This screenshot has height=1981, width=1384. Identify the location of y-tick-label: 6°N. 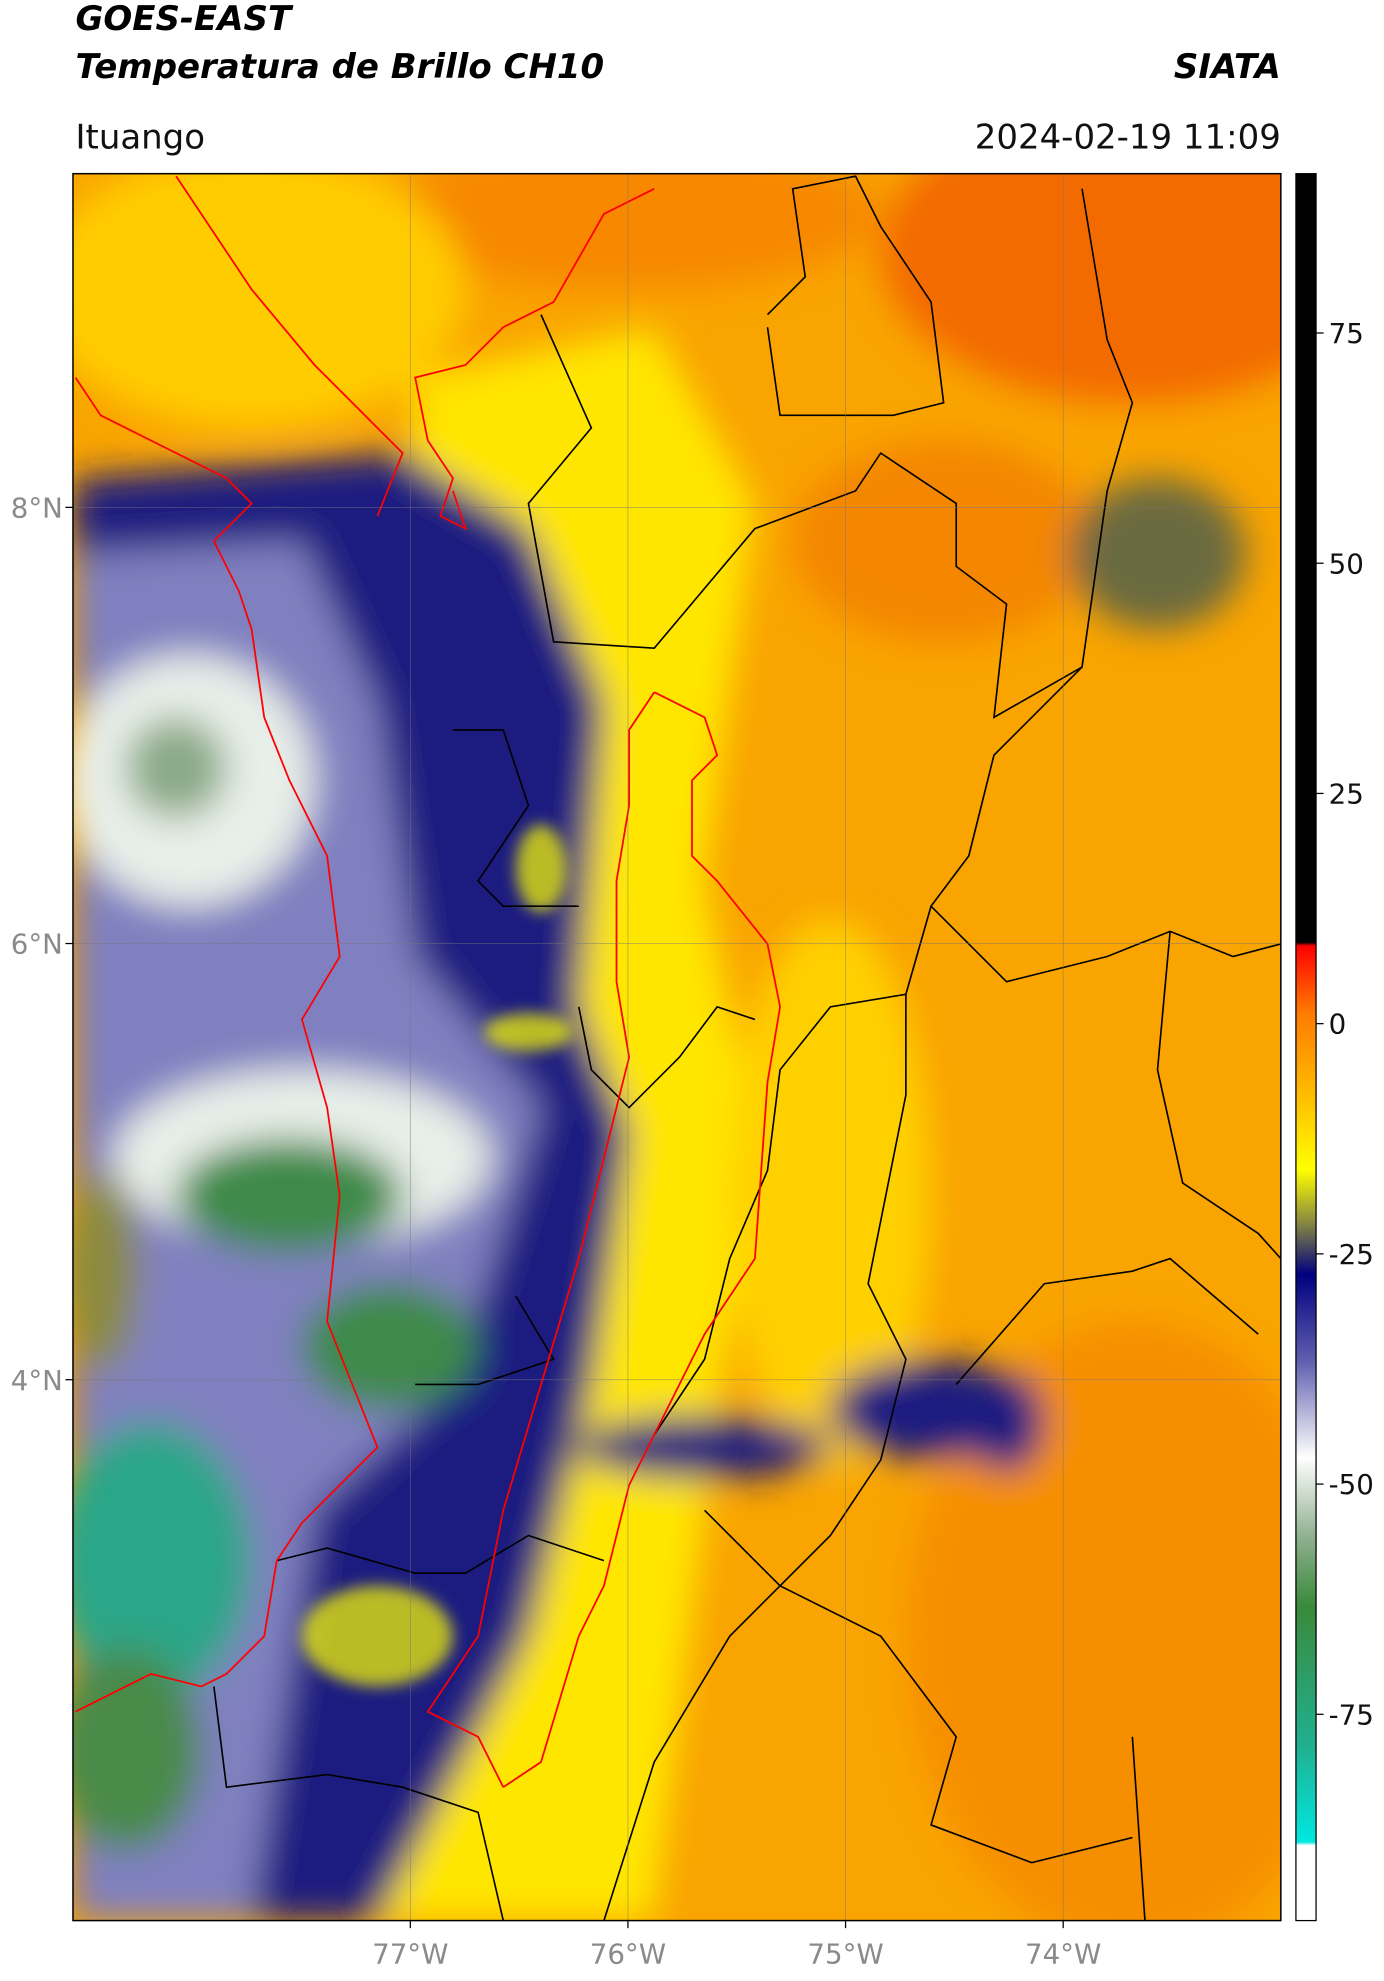
(37, 944).